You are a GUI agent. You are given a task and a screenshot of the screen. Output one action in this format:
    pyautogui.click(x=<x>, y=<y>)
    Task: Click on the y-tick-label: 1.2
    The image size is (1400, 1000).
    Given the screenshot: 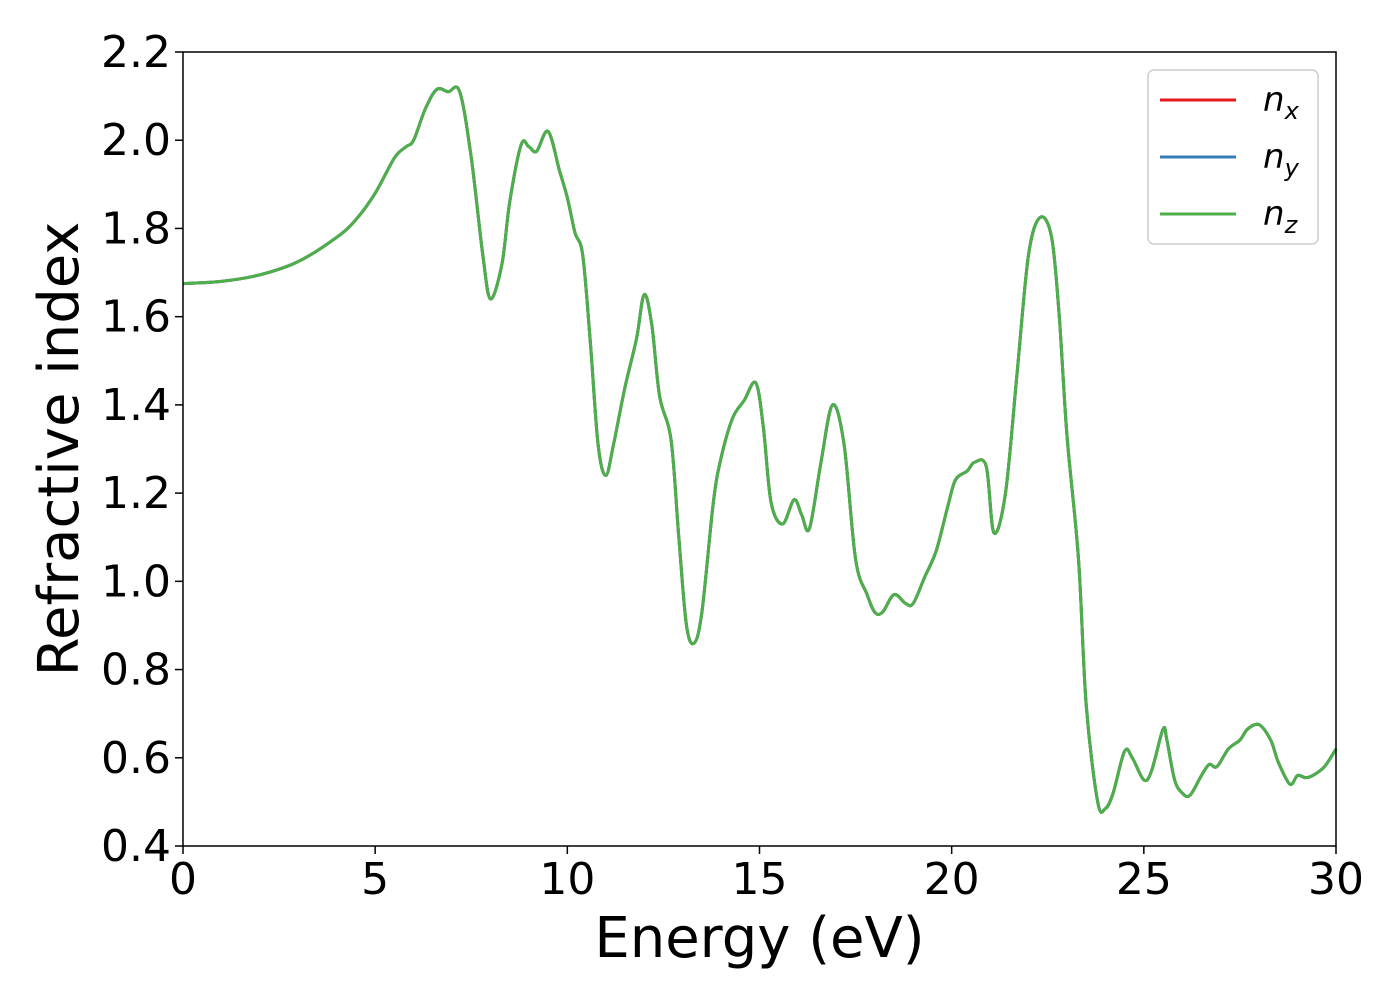 What is the action you would take?
    pyautogui.click(x=136, y=493)
    